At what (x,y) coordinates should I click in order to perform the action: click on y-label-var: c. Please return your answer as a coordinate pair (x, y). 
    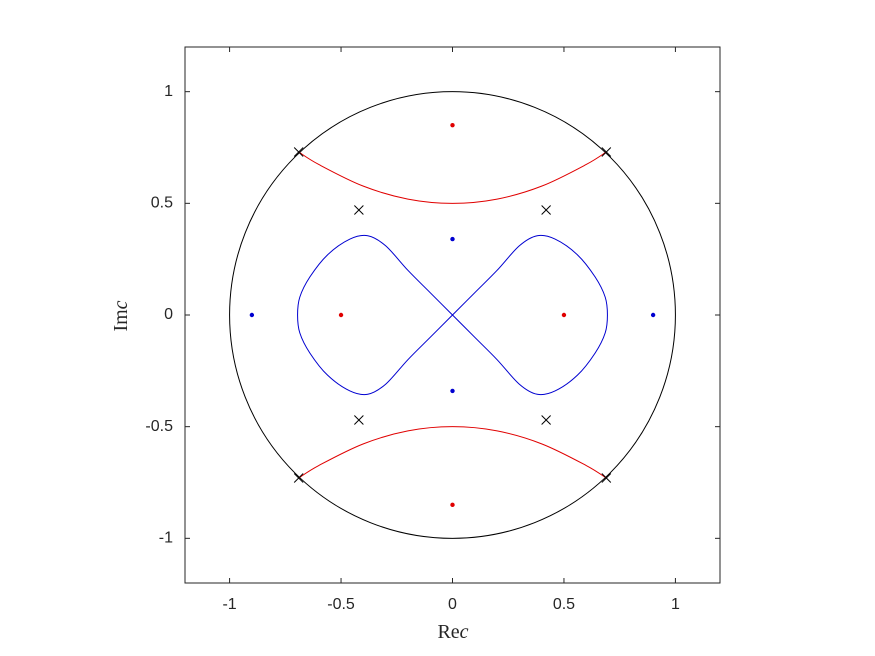
    Looking at the image, I should click on (121, 304).